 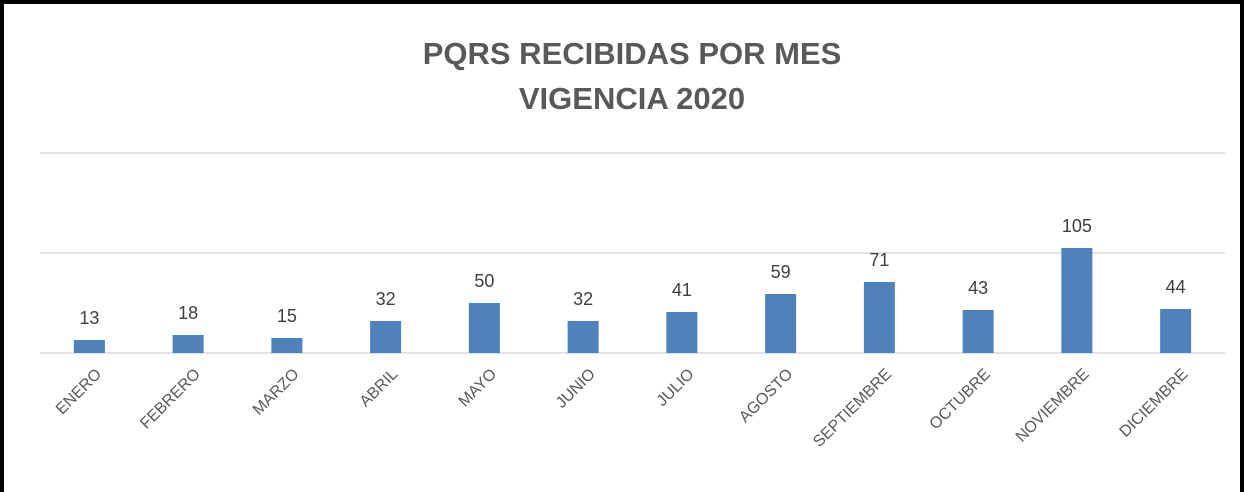 I want to click on value-label: 71, so click(x=879, y=260).